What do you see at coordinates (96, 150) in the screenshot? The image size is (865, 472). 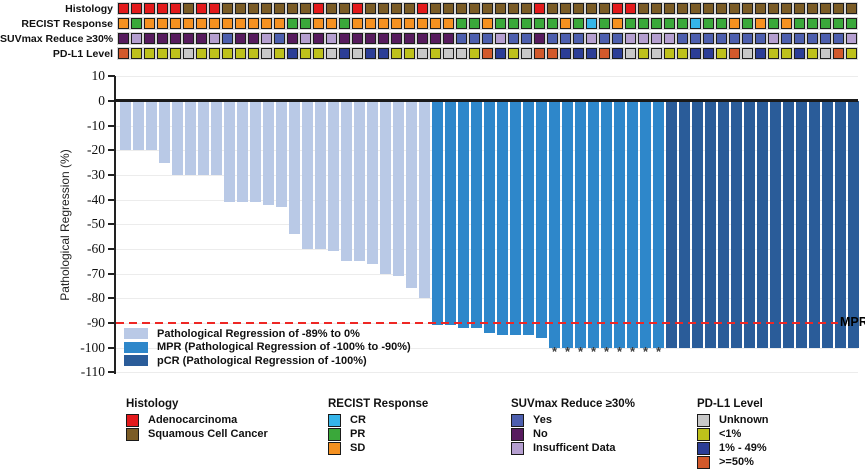 I see `tick-label: -20` at bounding box center [96, 150].